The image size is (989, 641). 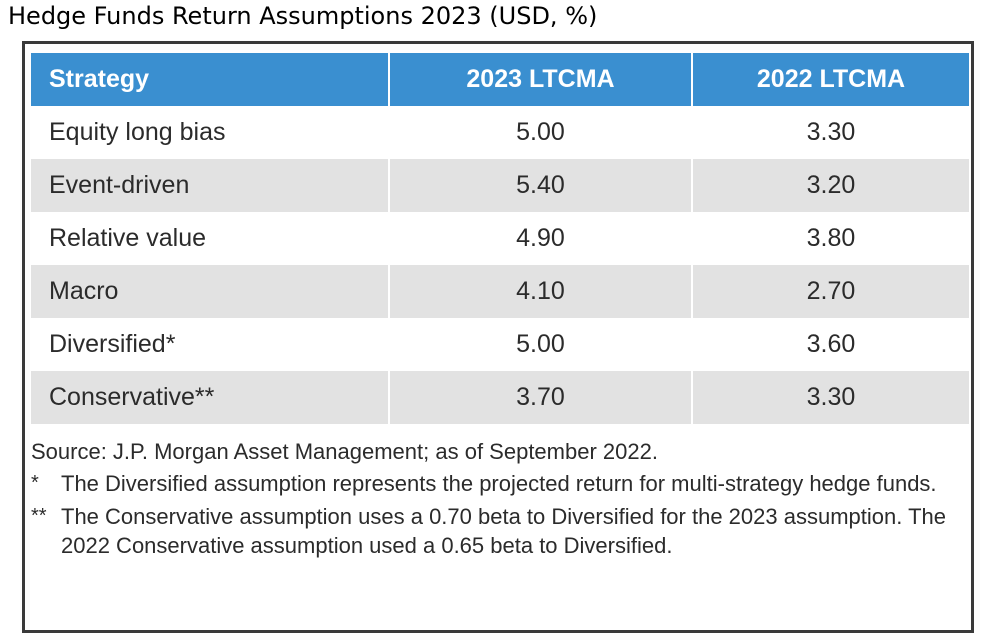 What do you see at coordinates (35, 483) in the screenshot?
I see `footnote-mark: *` at bounding box center [35, 483].